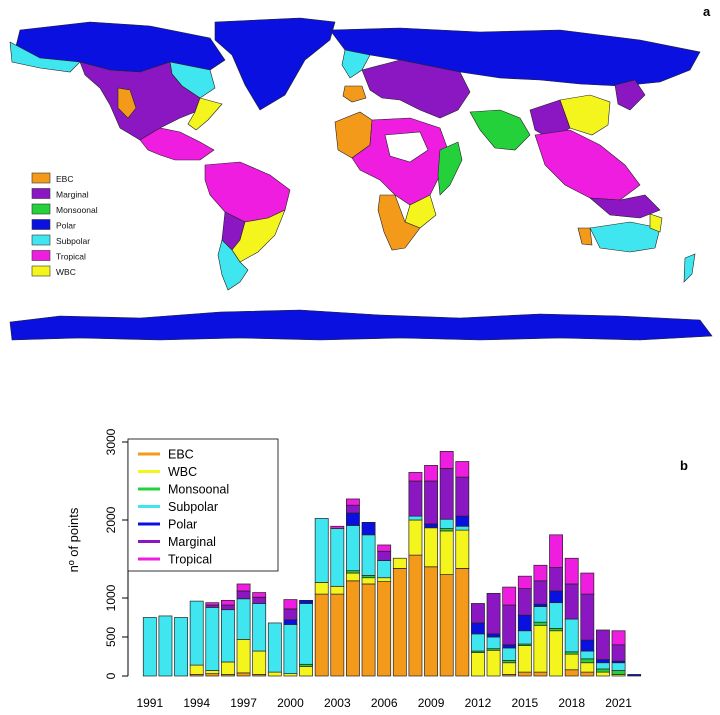  Describe the element at coordinates (618, 653) in the screenshot. I see `bar-segment-marginal-2021` at that location.